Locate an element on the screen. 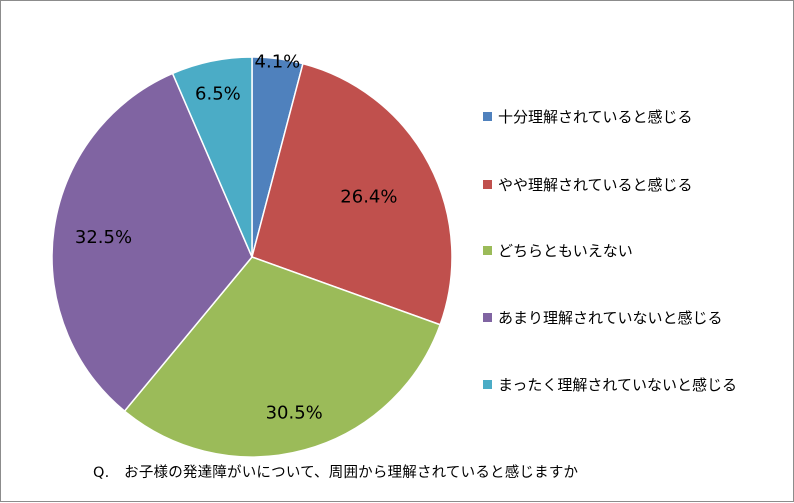 This screenshot has height=503, width=794. legend-label: まったく理解されていないと感じる is located at coordinates (617, 384).